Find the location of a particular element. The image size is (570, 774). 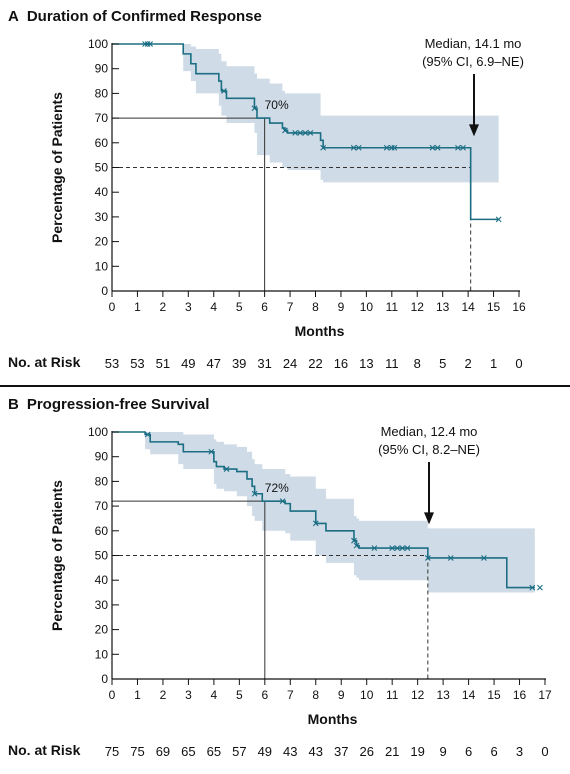

risk-value: 26 is located at coordinates (366, 751).